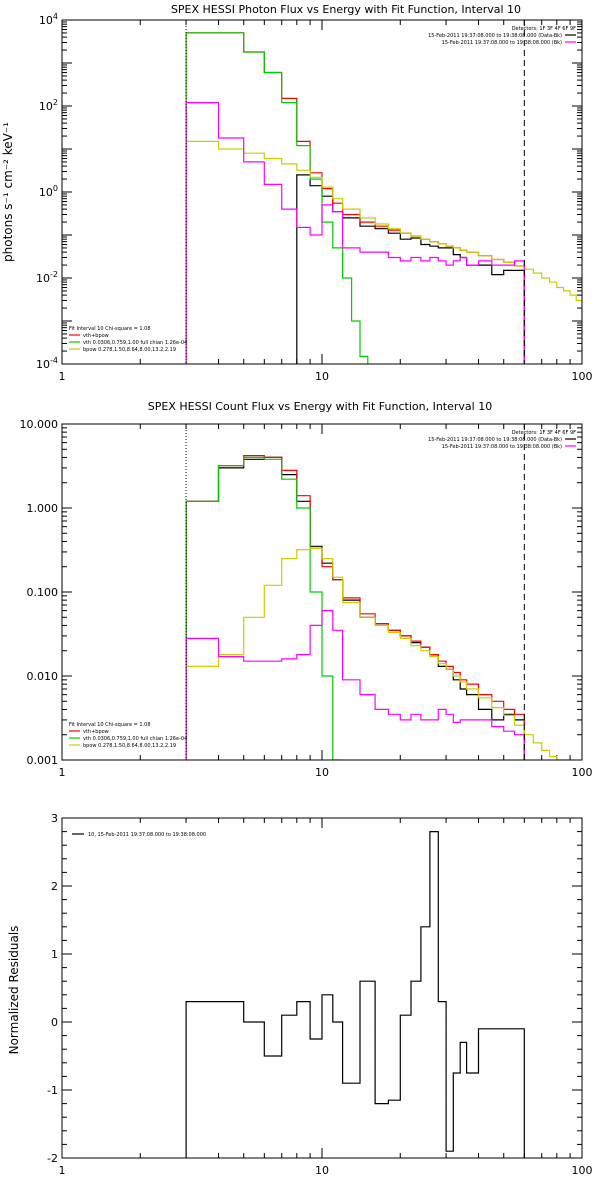  What do you see at coordinates (39, 424) in the screenshot?
I see `y-tick-label: 10.000` at bounding box center [39, 424].